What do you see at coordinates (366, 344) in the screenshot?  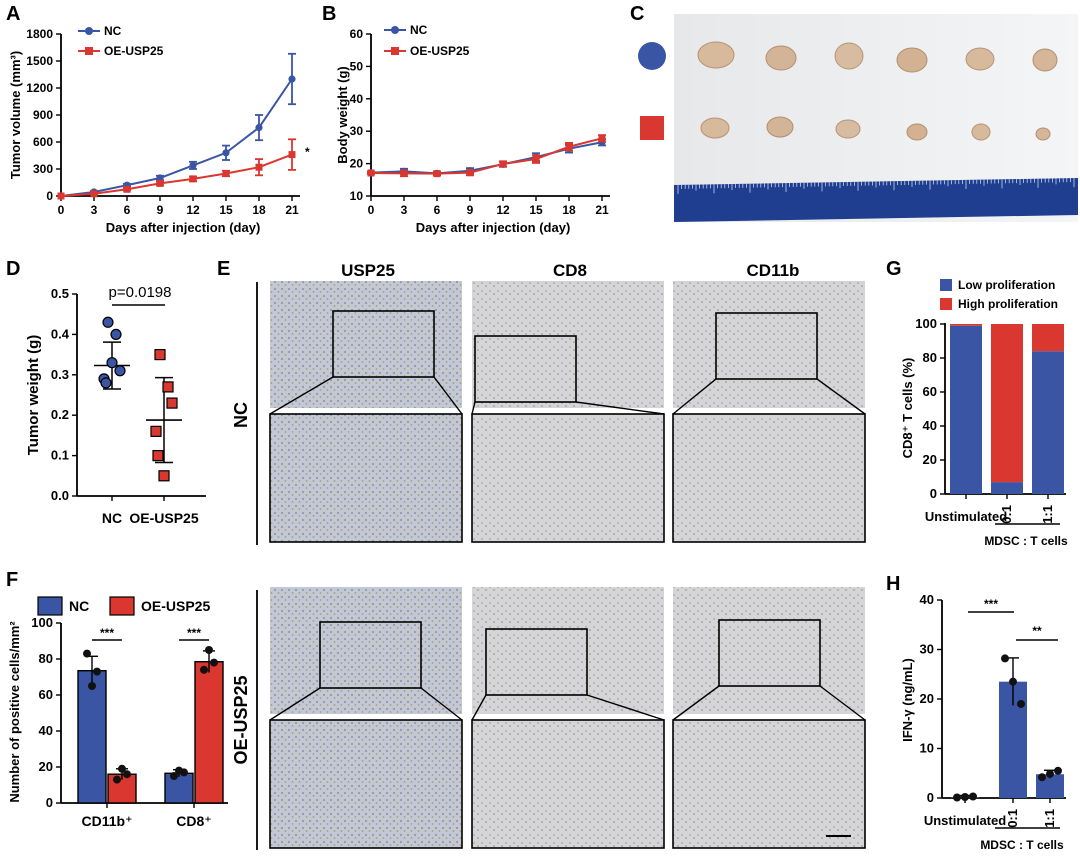 I see `ihc-nc-usp25-overview` at bounding box center [366, 344].